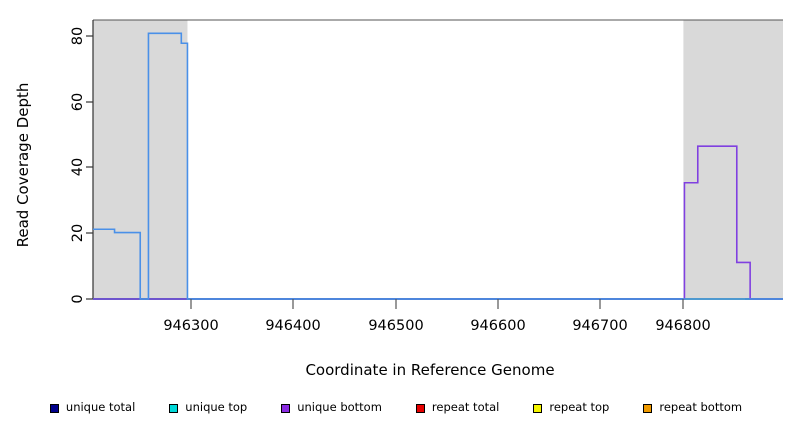 The image size is (792, 432). I want to click on legend-label-unique-bottom: unique bottom, so click(339, 407).